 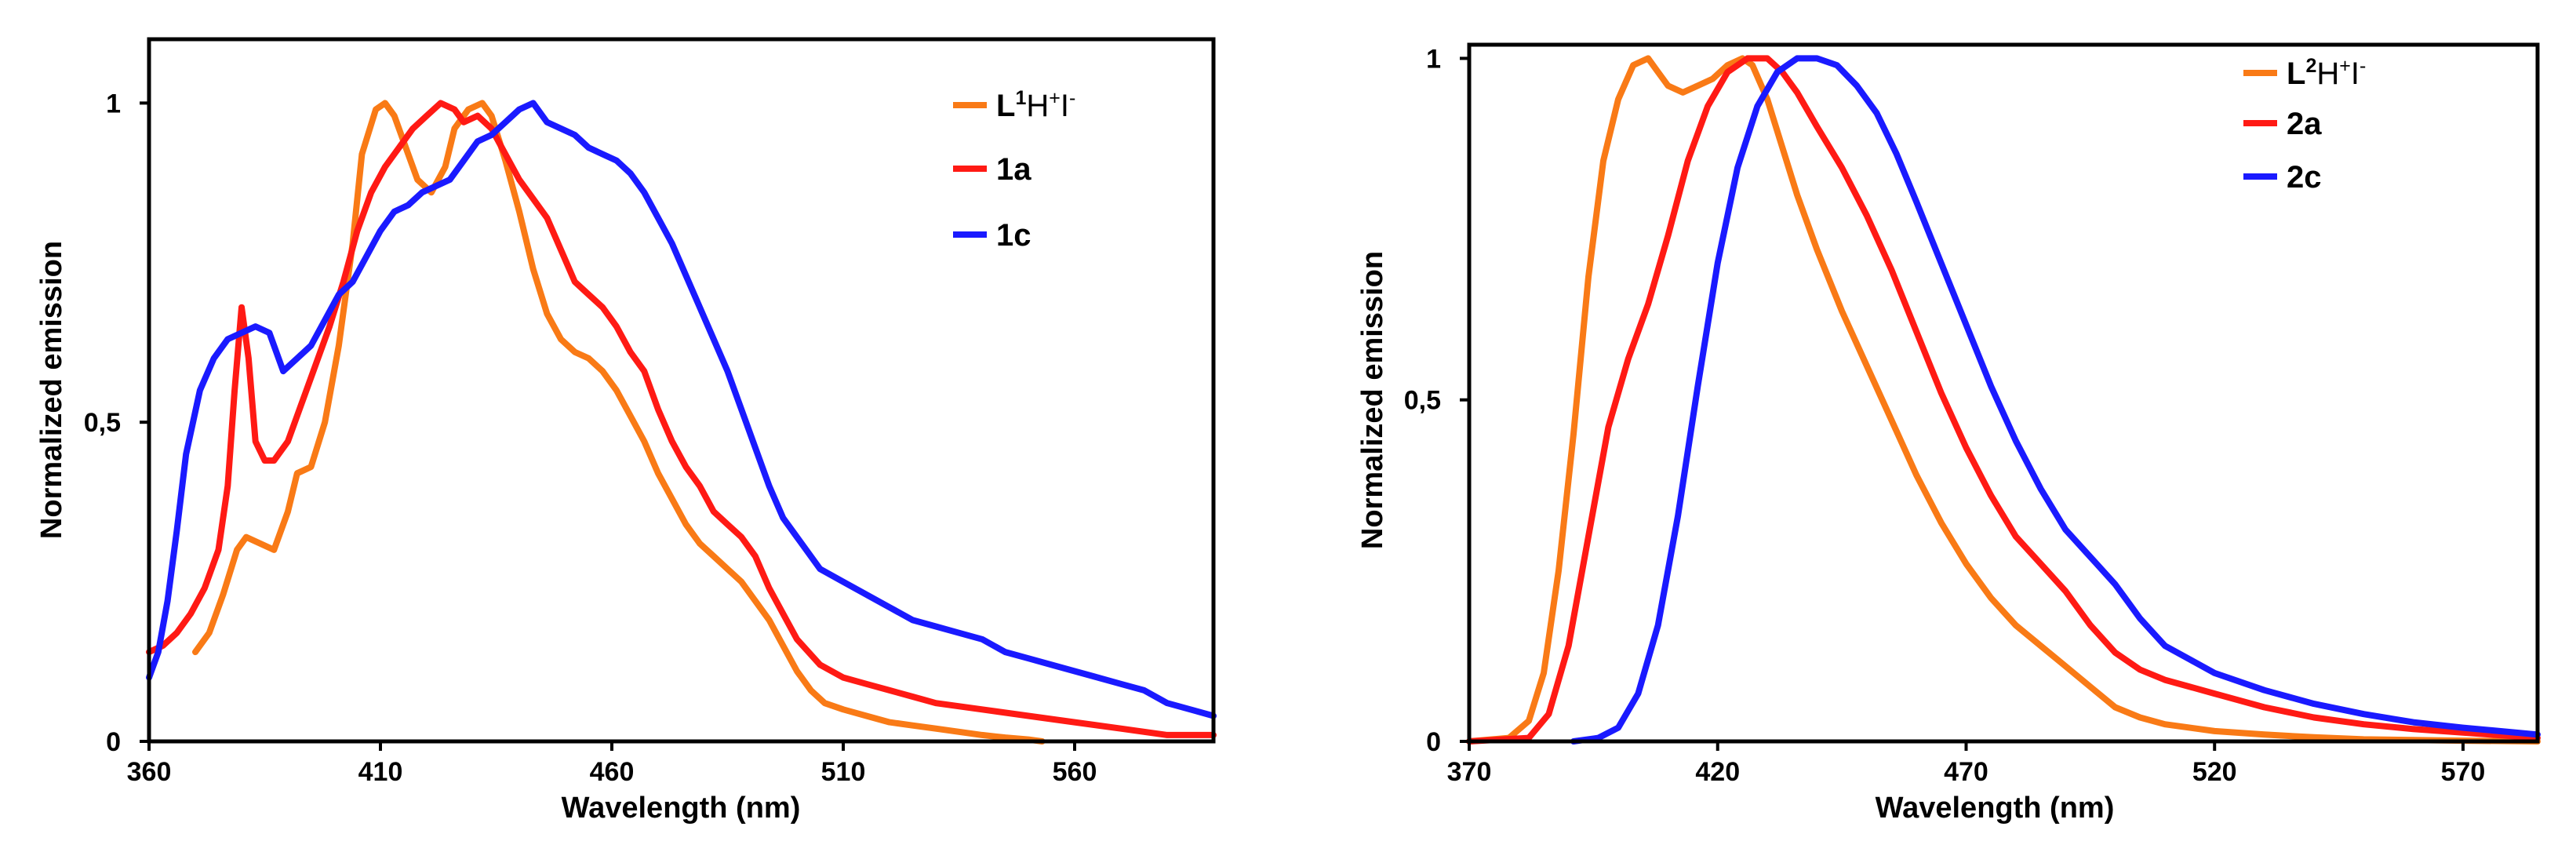 I want to click on chart-right-legend-label-0-sup3: -, so click(x=2363, y=66).